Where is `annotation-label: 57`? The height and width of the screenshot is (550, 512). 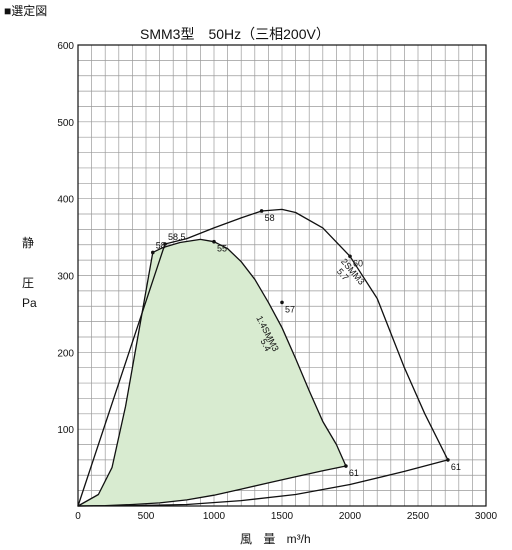 annotation-label: 57 is located at coordinates (290, 309).